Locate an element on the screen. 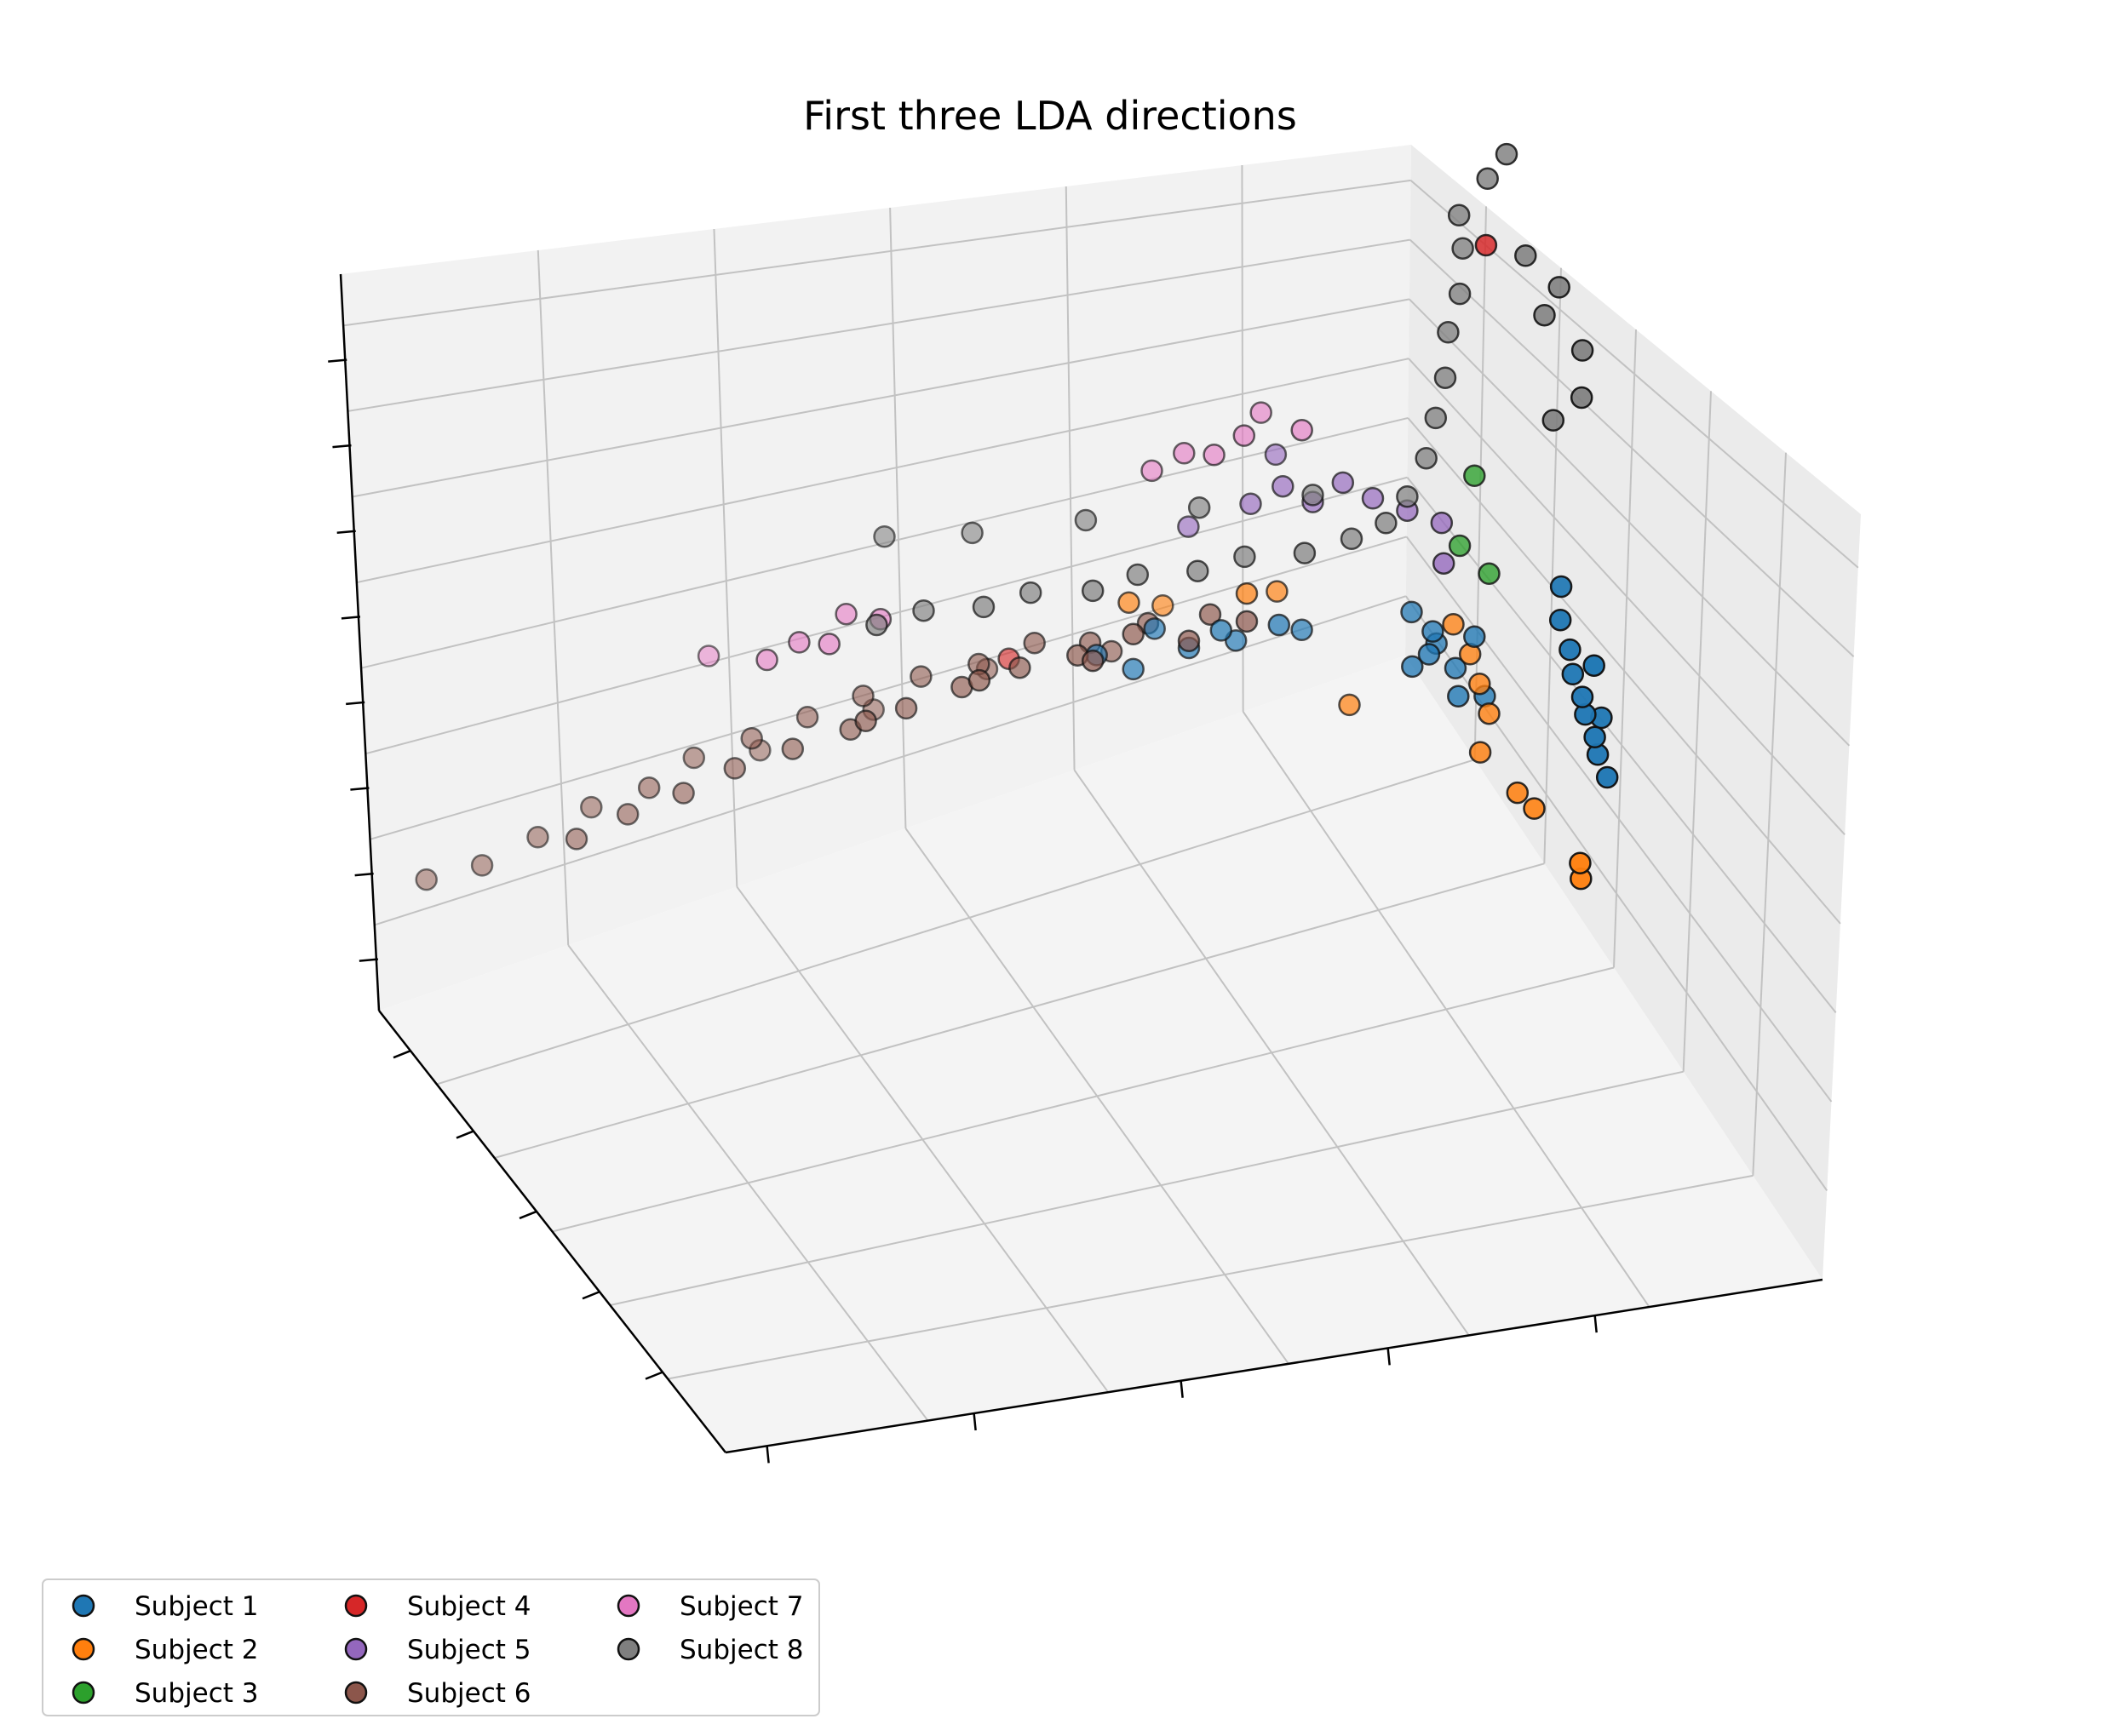 This screenshot has height=1736, width=2101. y-axis-line is located at coordinates (552, 1231).